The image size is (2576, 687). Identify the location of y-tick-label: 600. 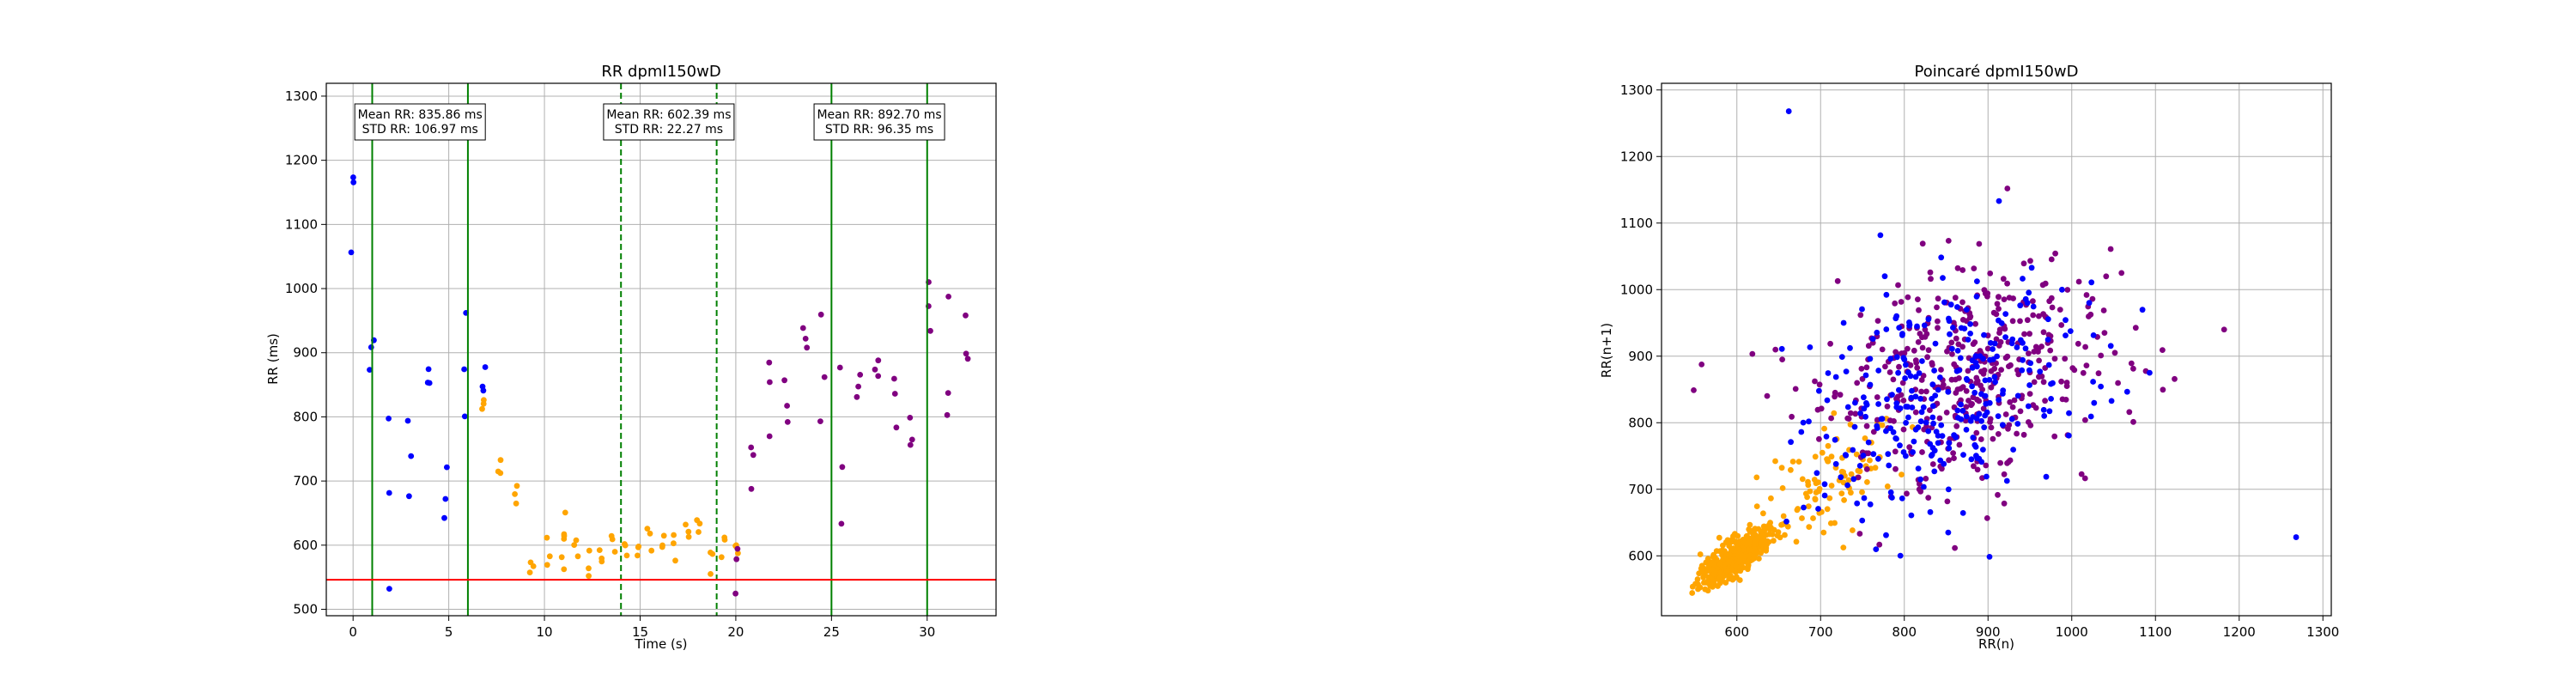
(305, 545).